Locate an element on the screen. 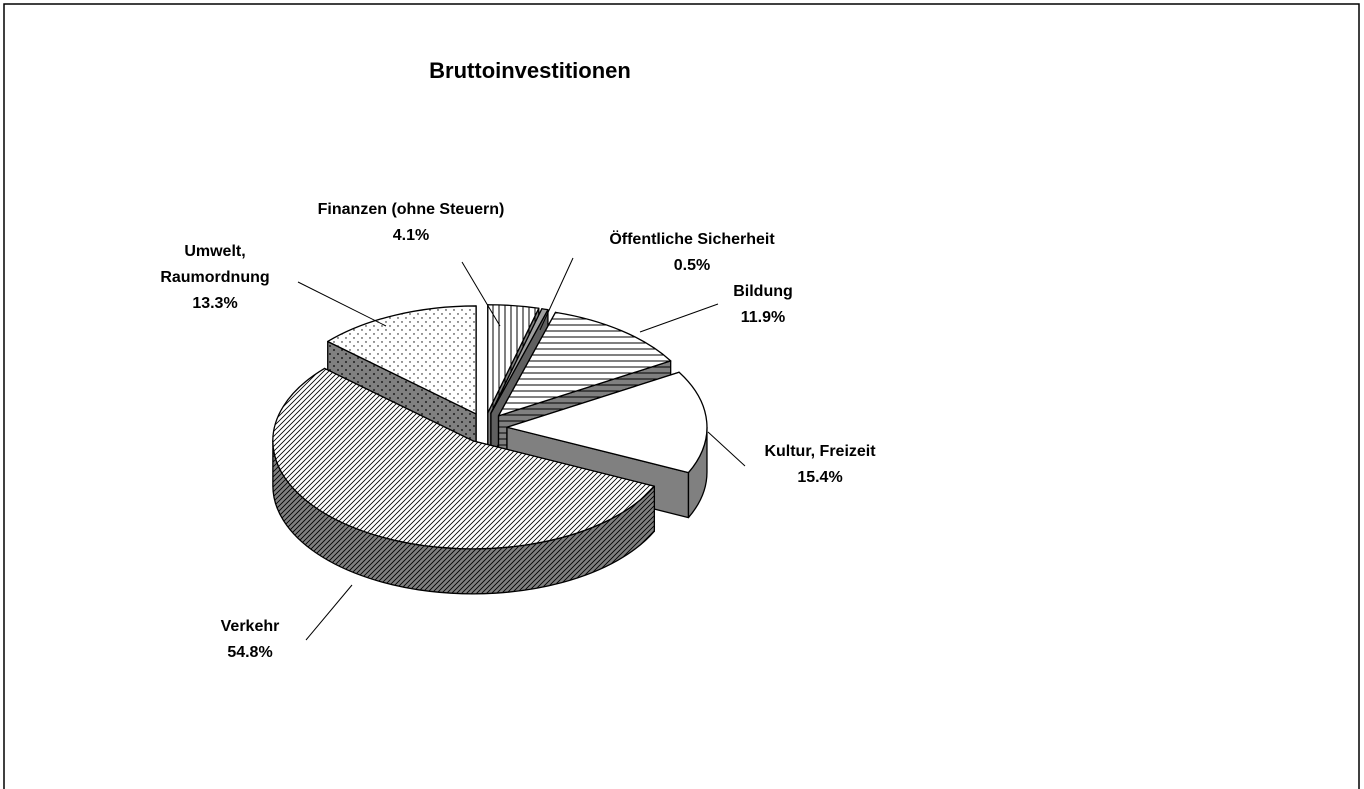  data-label-value: 4.1% is located at coordinates (411, 235).